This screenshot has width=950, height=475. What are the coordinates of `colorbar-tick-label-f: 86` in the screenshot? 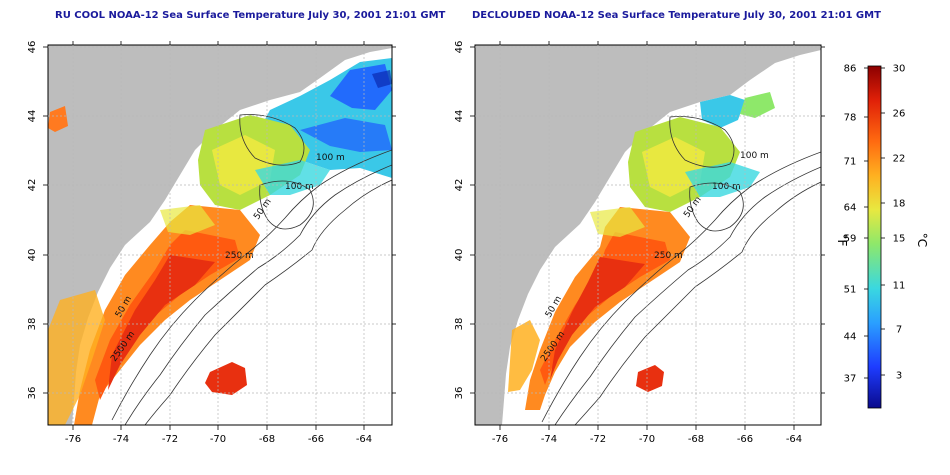 It's located at (850, 69).